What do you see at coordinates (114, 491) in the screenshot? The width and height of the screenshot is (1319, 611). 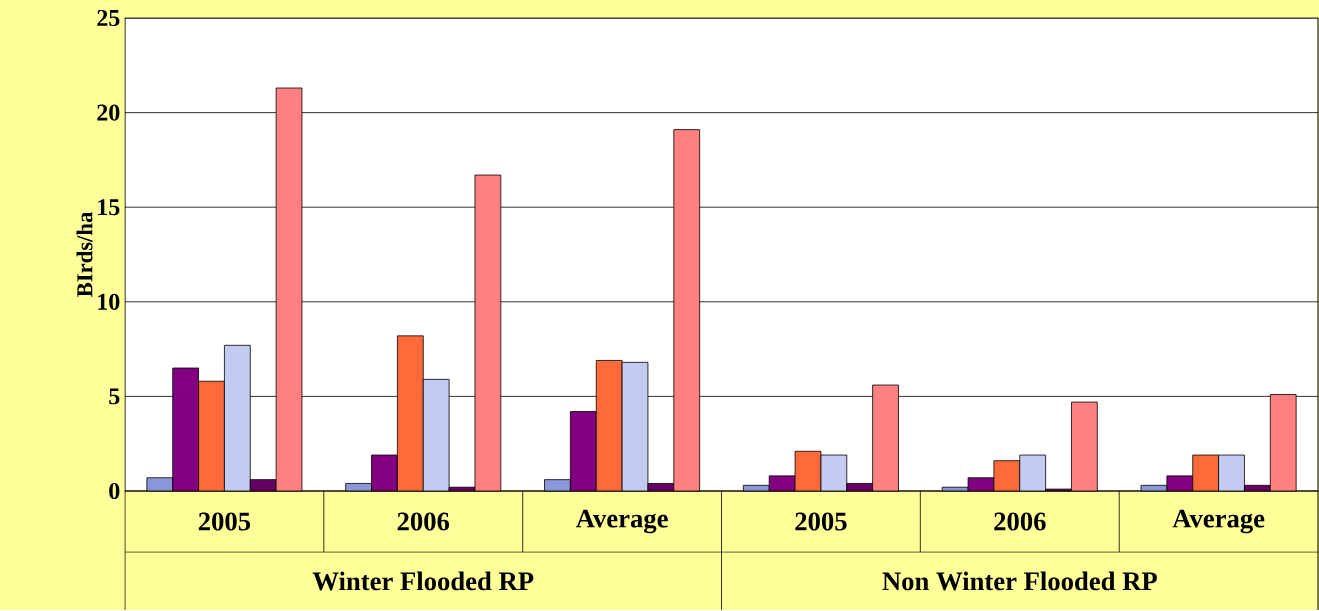 I see `y-tick-label: 0` at bounding box center [114, 491].